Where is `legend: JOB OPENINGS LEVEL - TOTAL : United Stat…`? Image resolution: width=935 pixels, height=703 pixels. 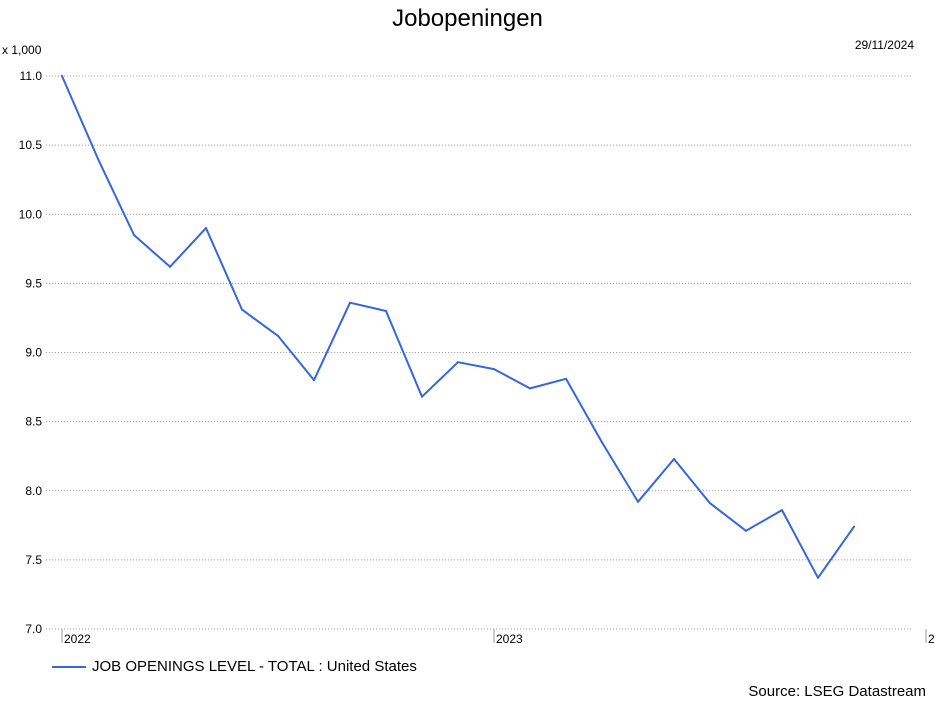 legend: JOB OPENINGS LEVEL - TOTAL : United Stat… is located at coordinates (234, 666).